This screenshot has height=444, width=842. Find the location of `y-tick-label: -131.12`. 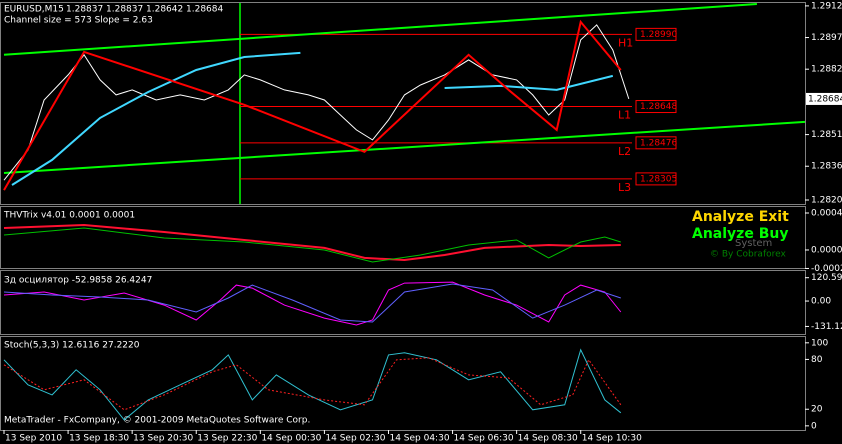

y-tick-label: -131.12 is located at coordinates (826, 327).